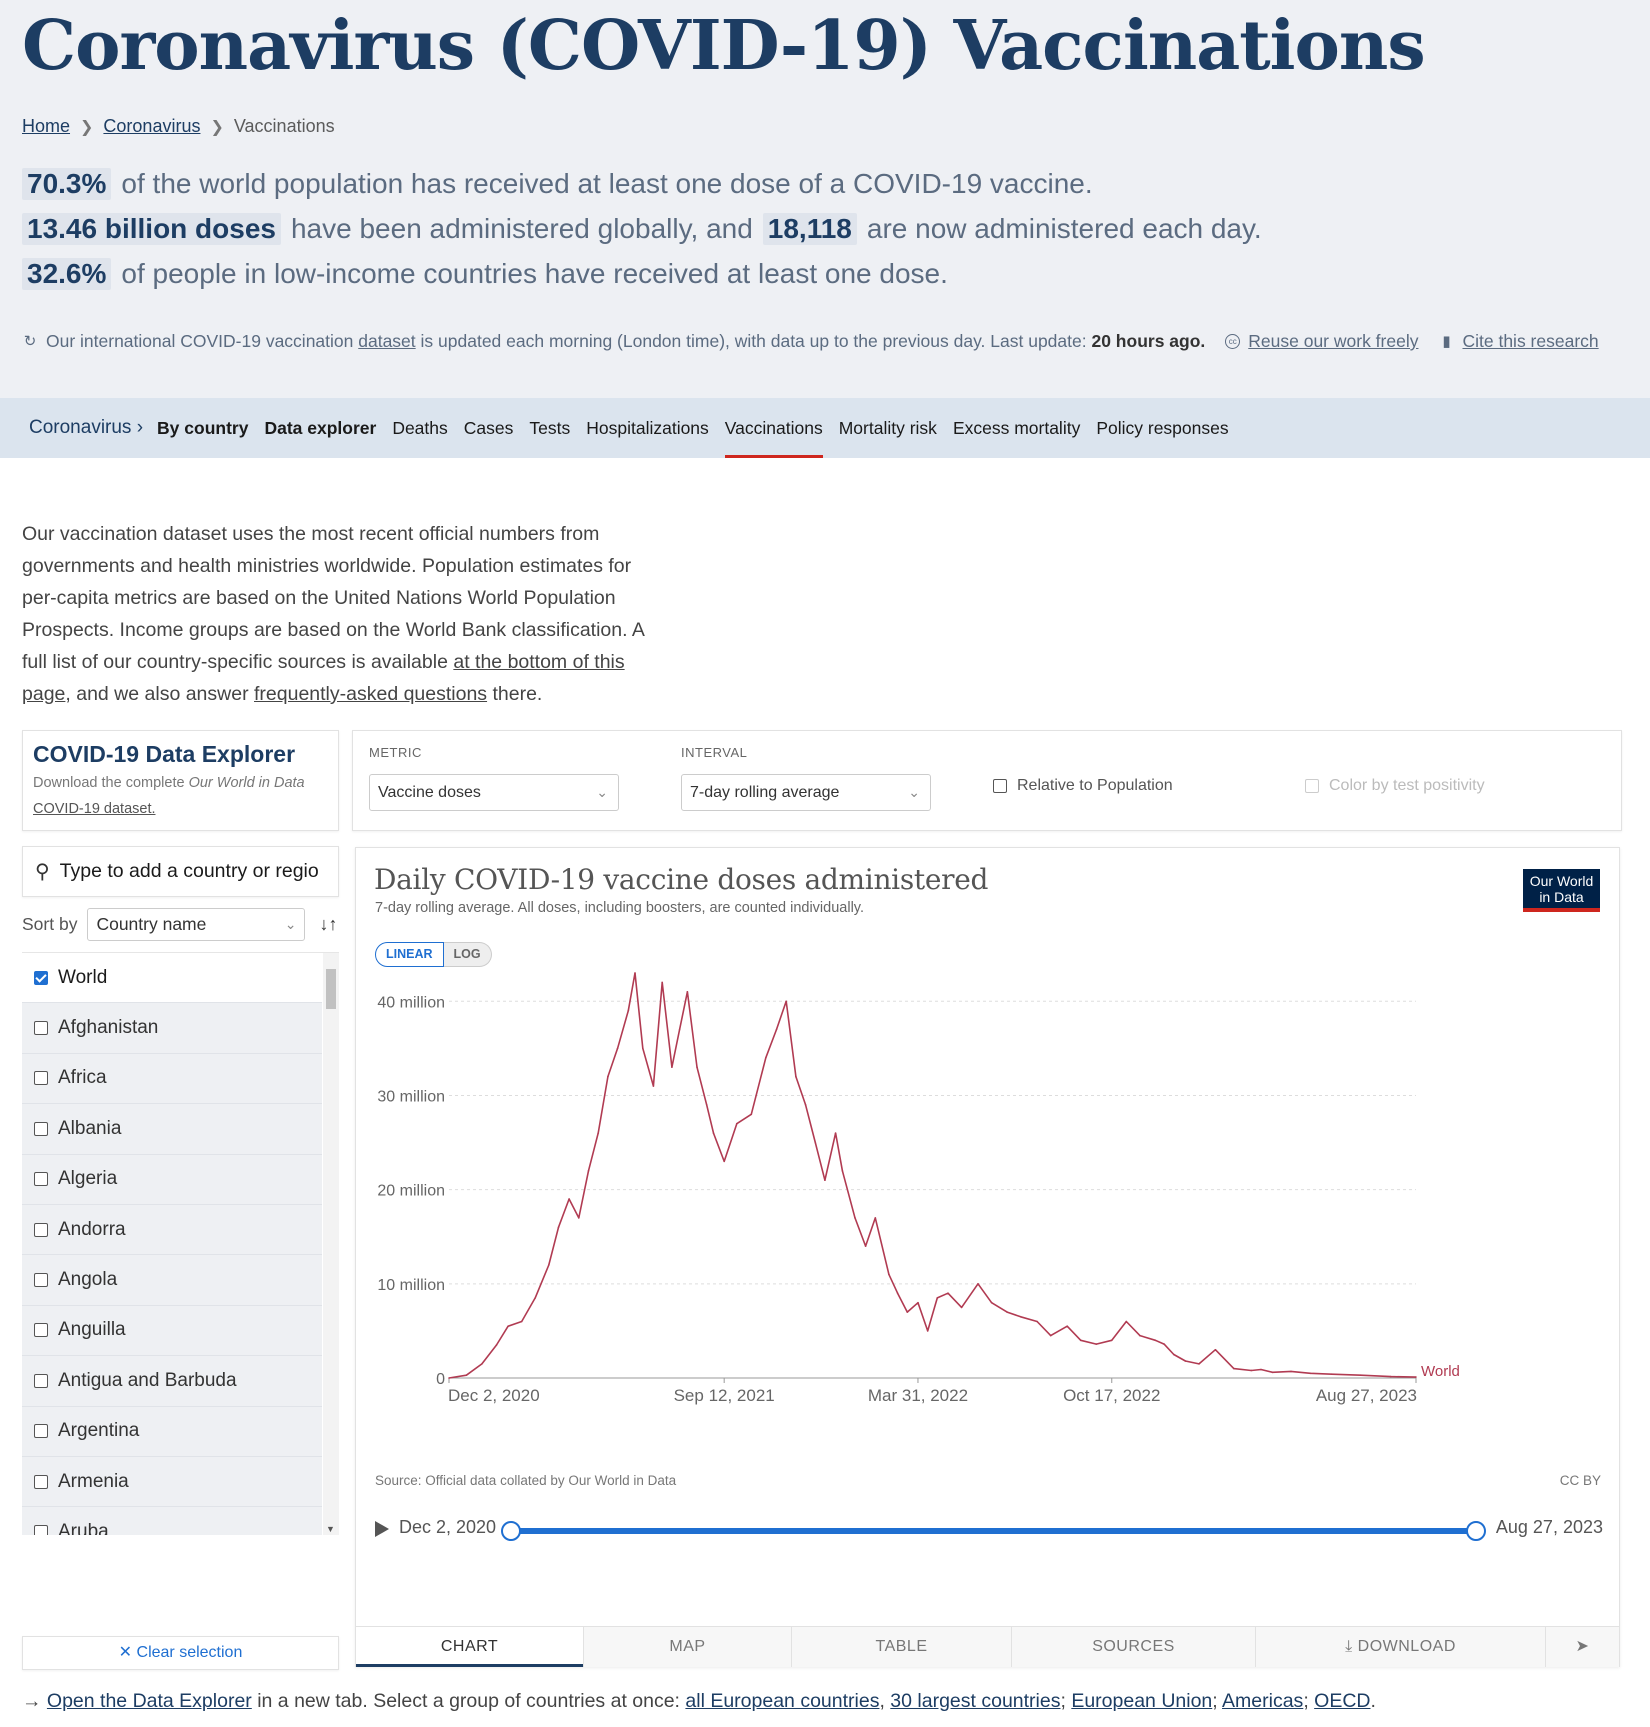 This screenshot has height=1727, width=1650. Describe the element at coordinates (203, 428) in the screenshot. I see `subnav-by-country: By country` at that location.